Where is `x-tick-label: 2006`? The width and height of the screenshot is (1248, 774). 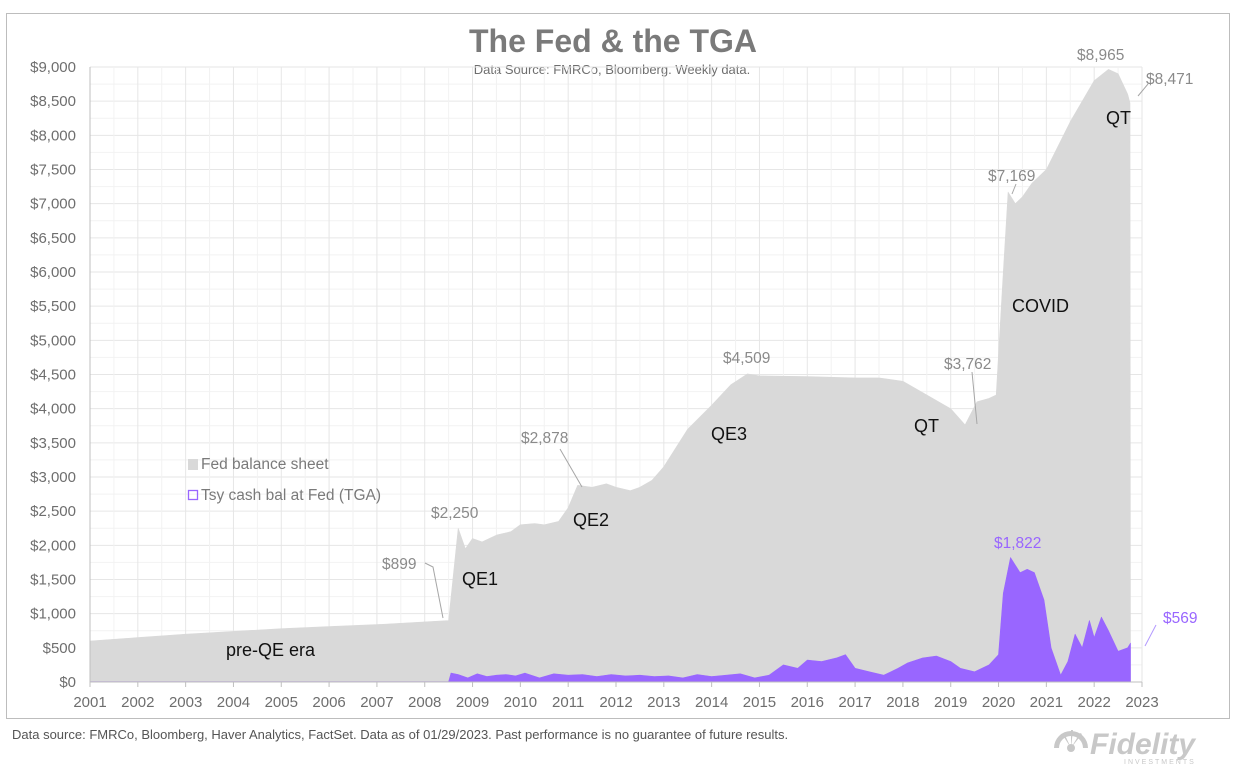
x-tick-label: 2006 is located at coordinates (328, 702).